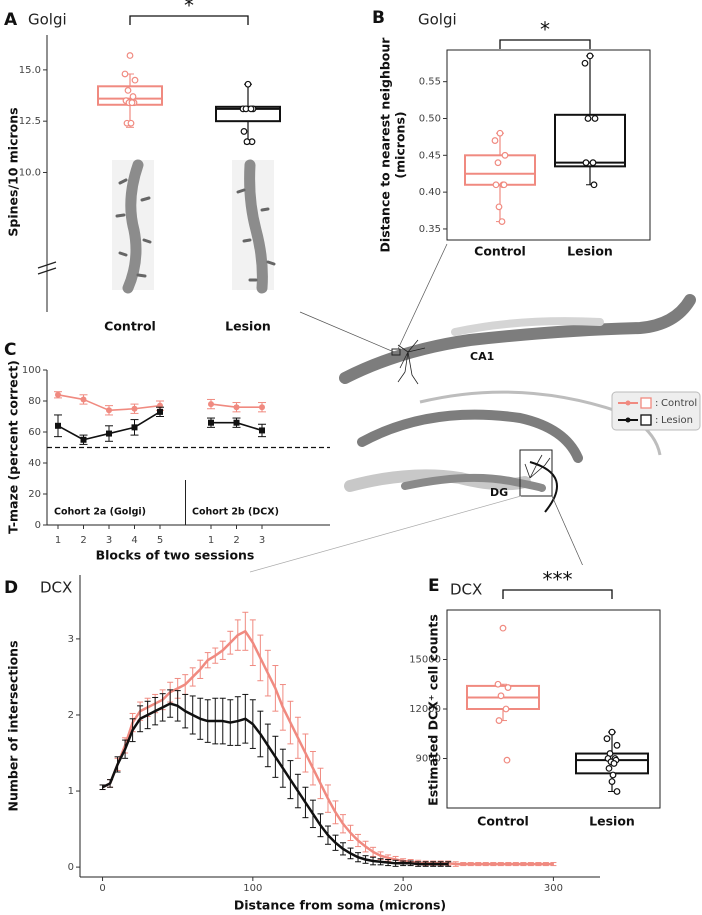 The height and width of the screenshot is (915, 702). I want to click on y-tick-label: 60, so click(34, 432).